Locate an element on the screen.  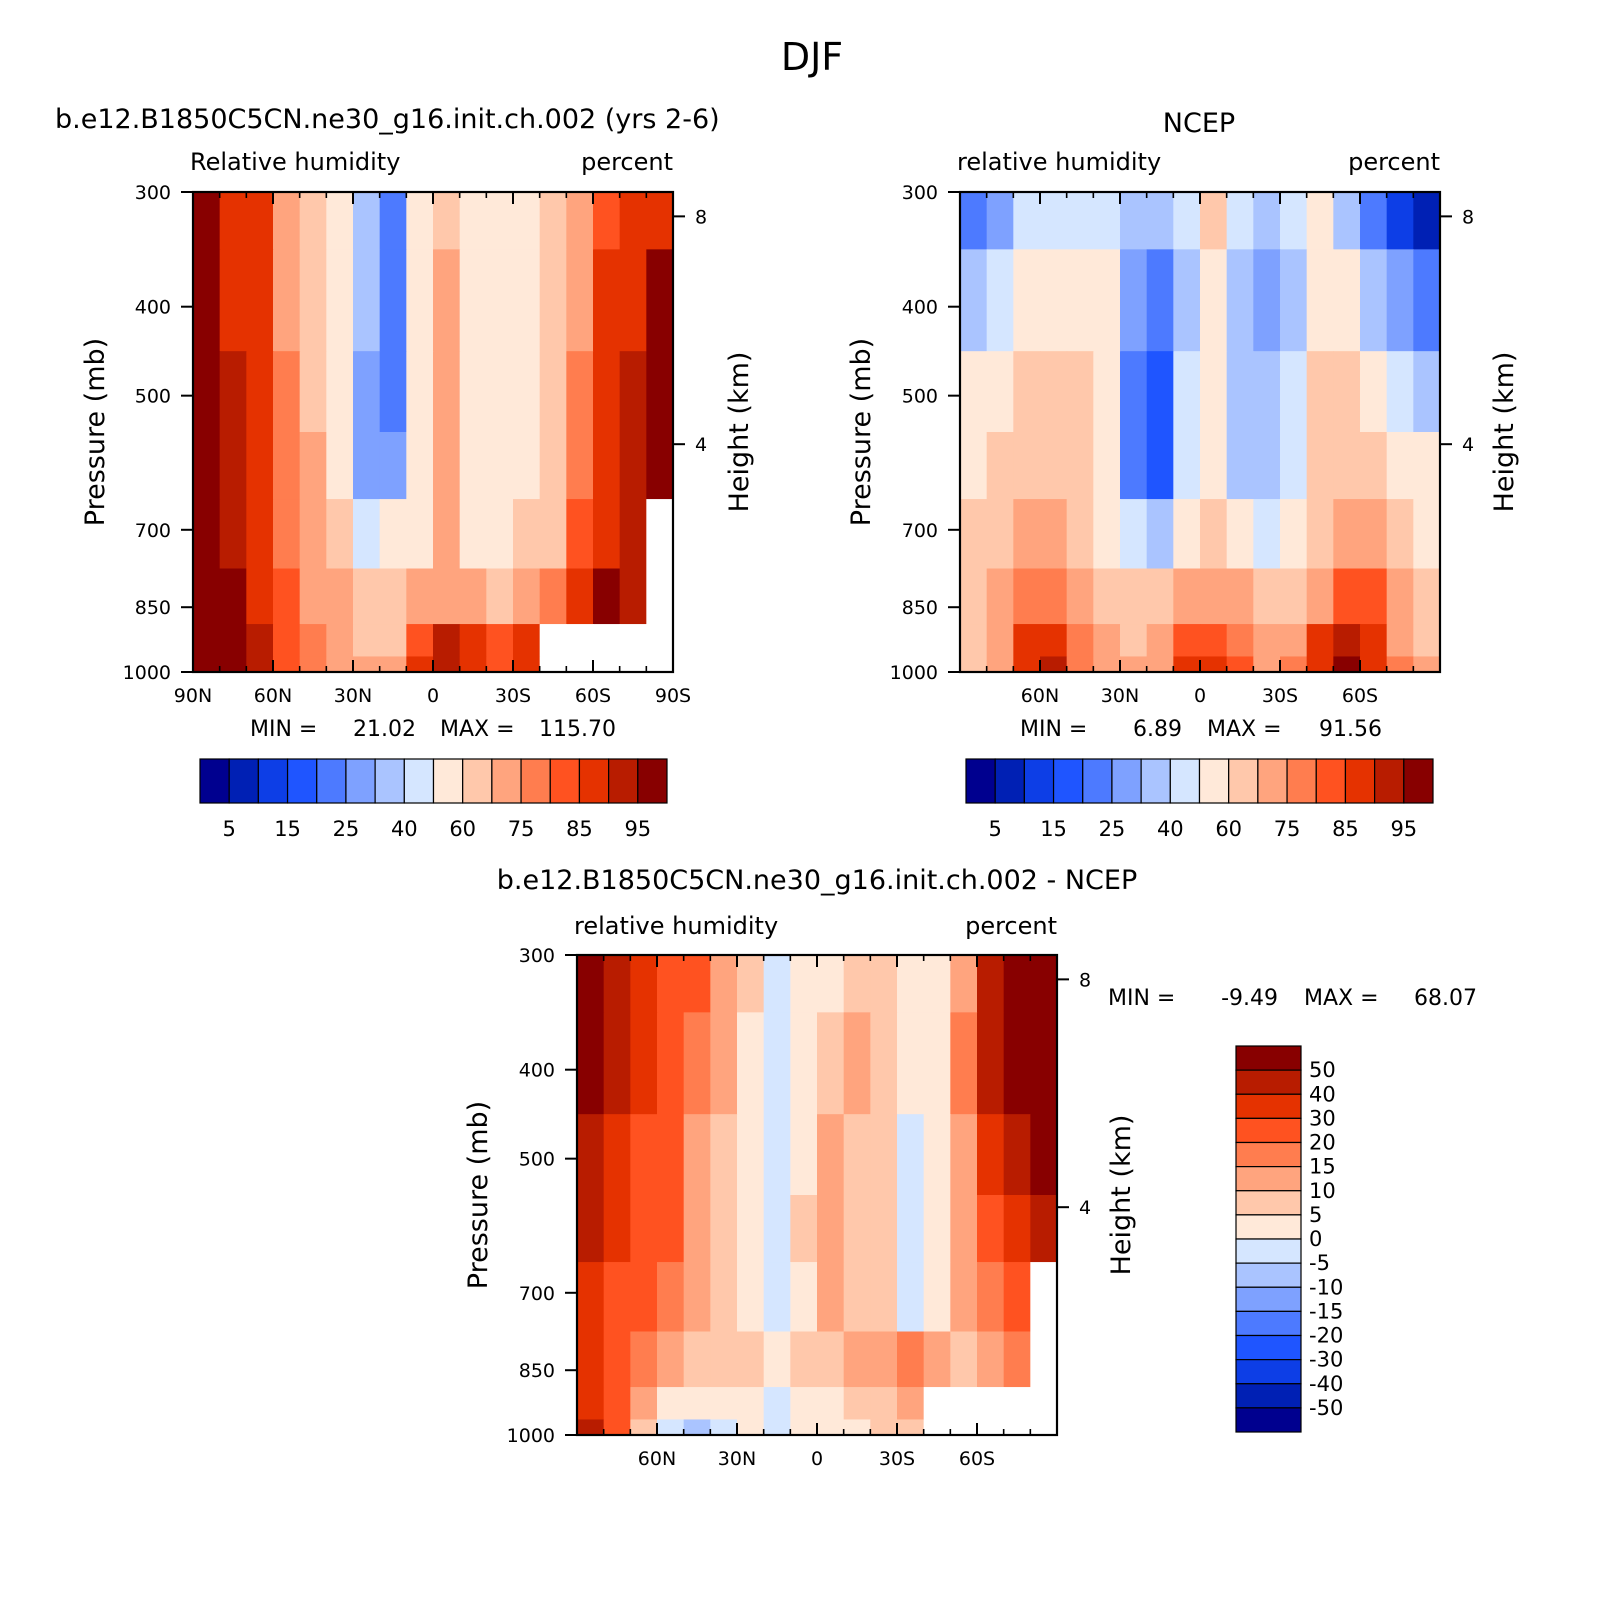
x-tick-label: 30N is located at coordinates (353, 696).